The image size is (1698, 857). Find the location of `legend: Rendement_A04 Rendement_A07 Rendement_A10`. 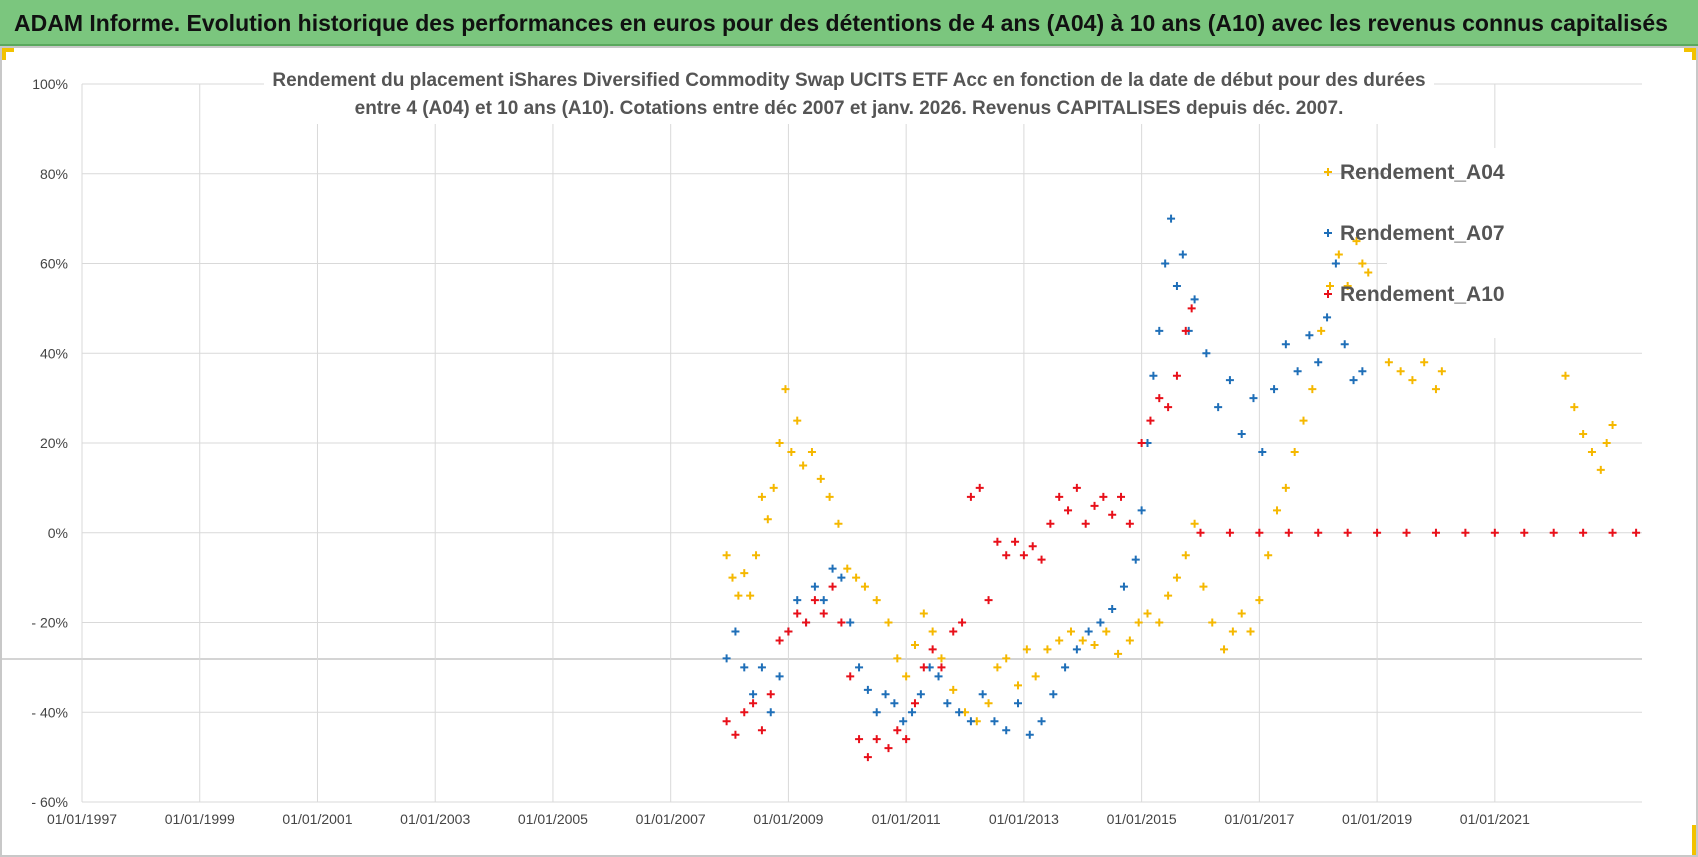

legend: Rendement_A04 Rendement_A07 Rendement_A10 is located at coordinates (1485, 243).